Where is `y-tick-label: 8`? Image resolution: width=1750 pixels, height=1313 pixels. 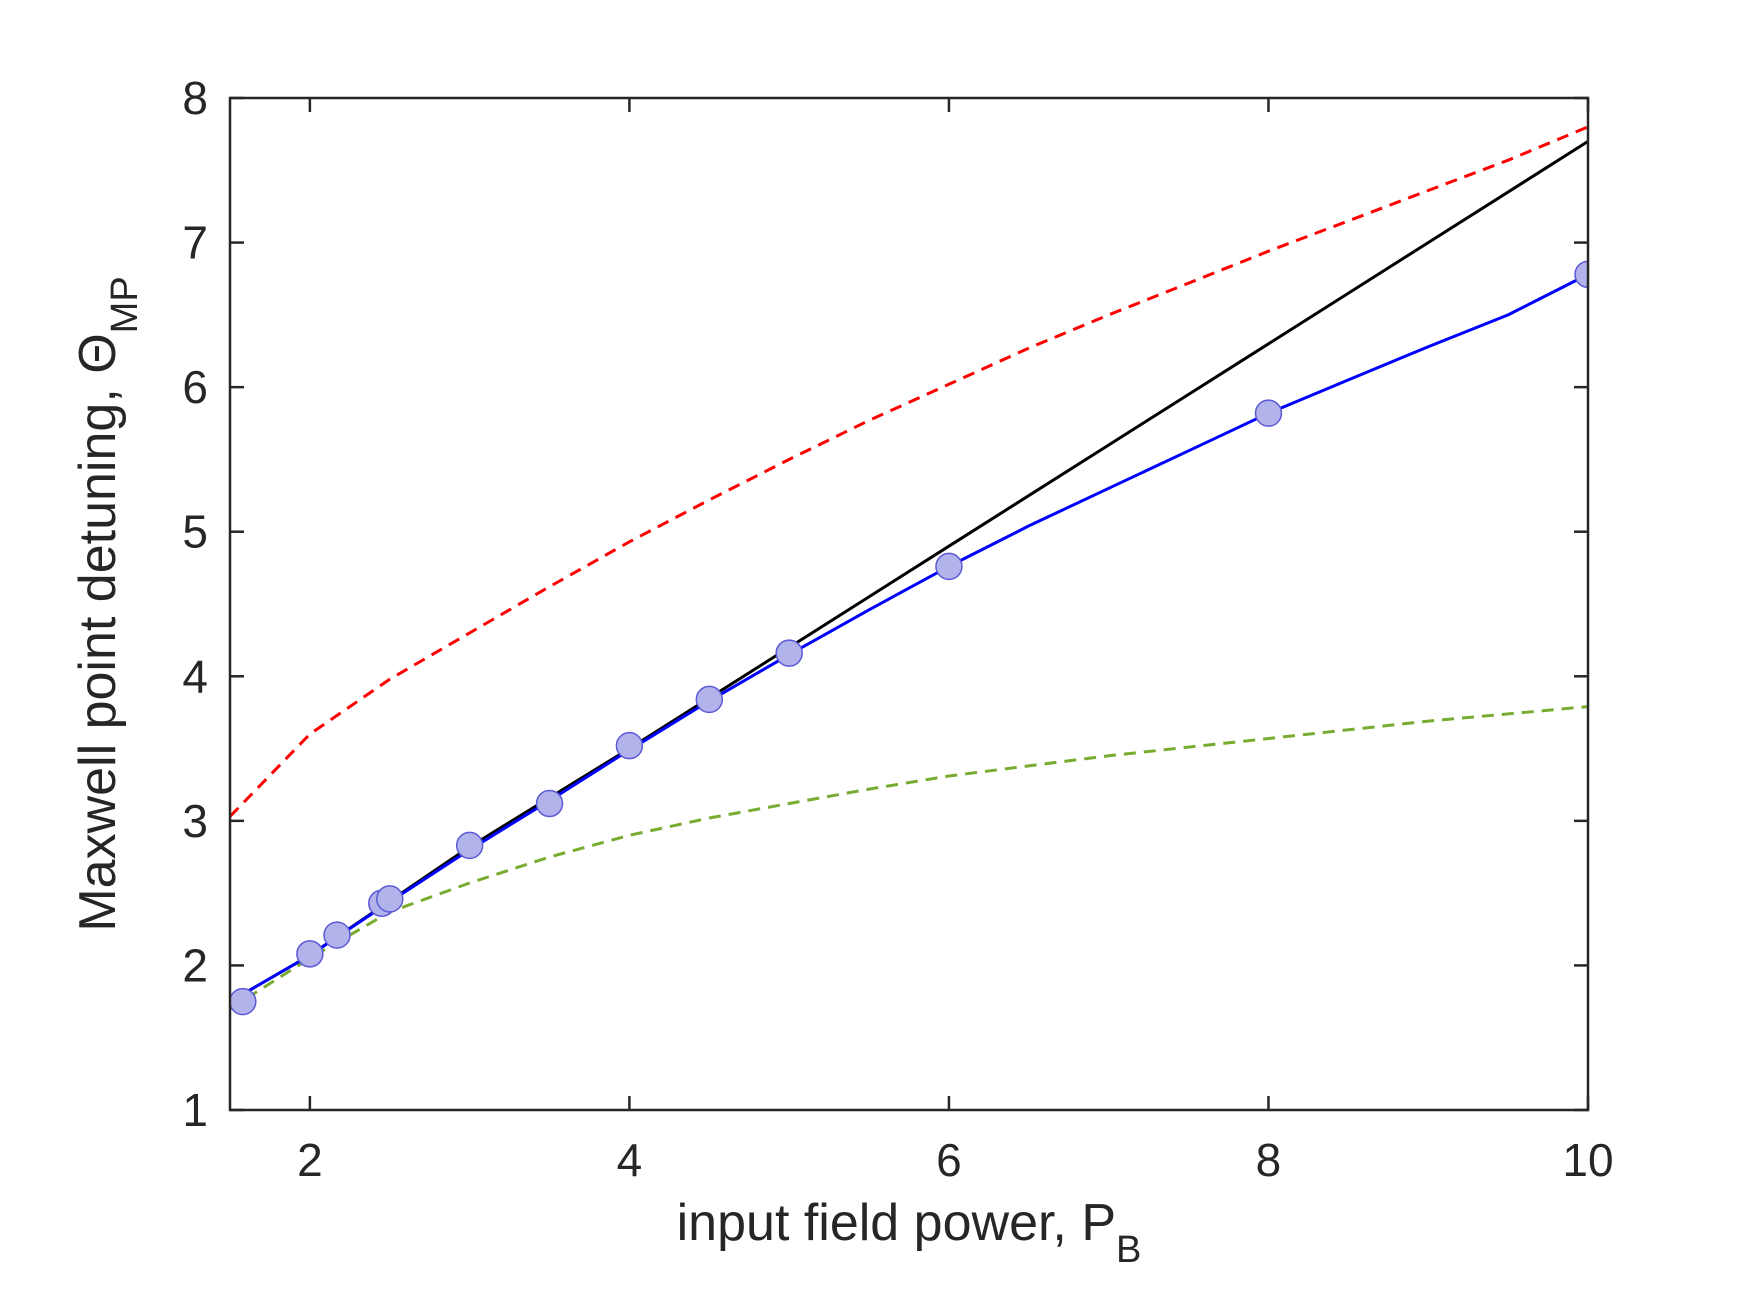 y-tick-label: 8 is located at coordinates (195, 98).